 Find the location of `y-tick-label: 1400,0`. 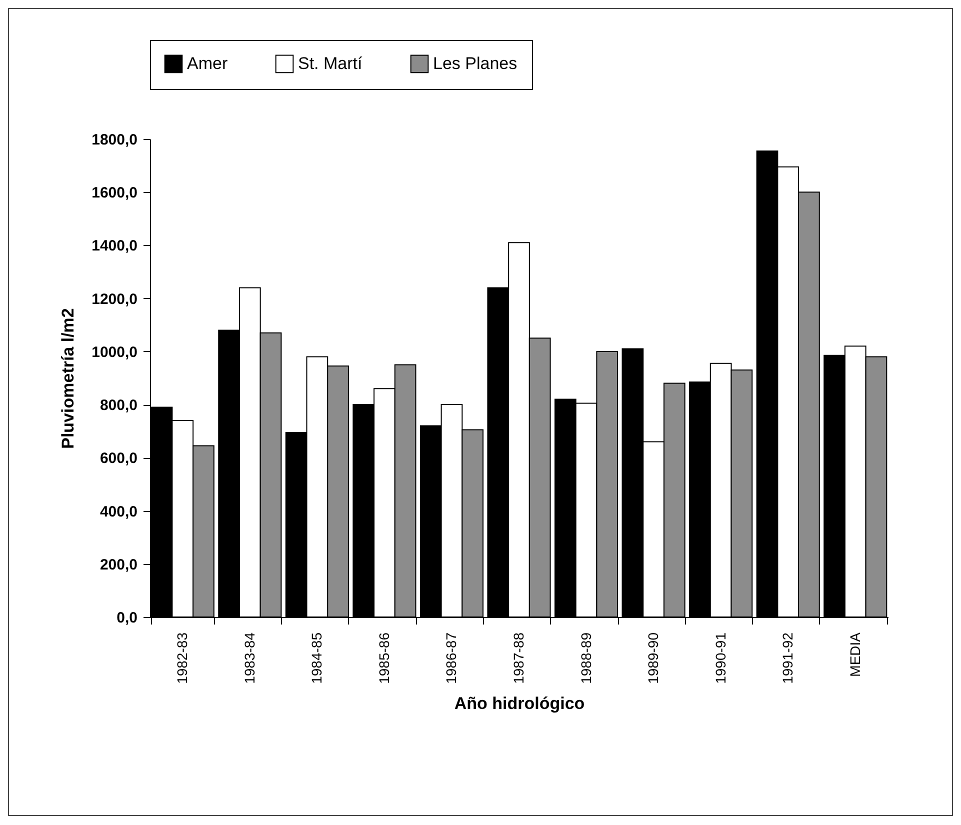

y-tick-label: 1400,0 is located at coordinates (115, 246).